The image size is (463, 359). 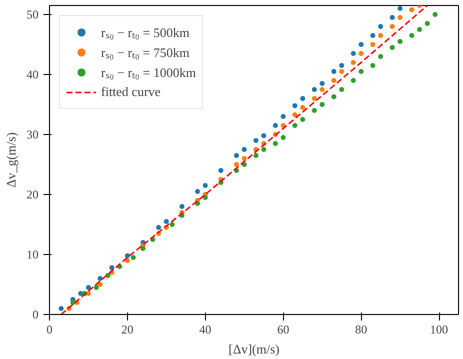 I want to click on x-axis-title: [Δv](m/s), so click(x=254, y=349).